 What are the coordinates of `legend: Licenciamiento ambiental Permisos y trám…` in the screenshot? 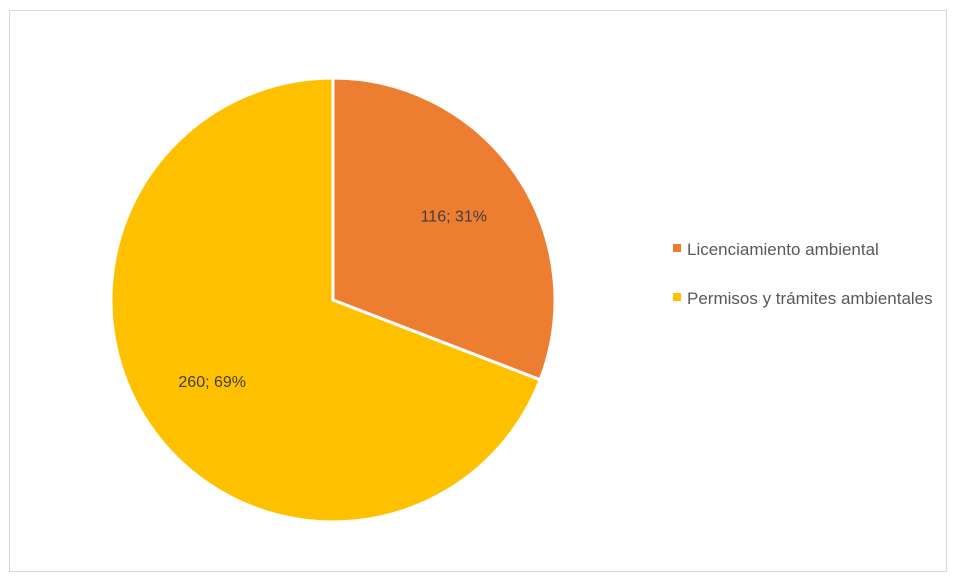 It's located at (808, 286).